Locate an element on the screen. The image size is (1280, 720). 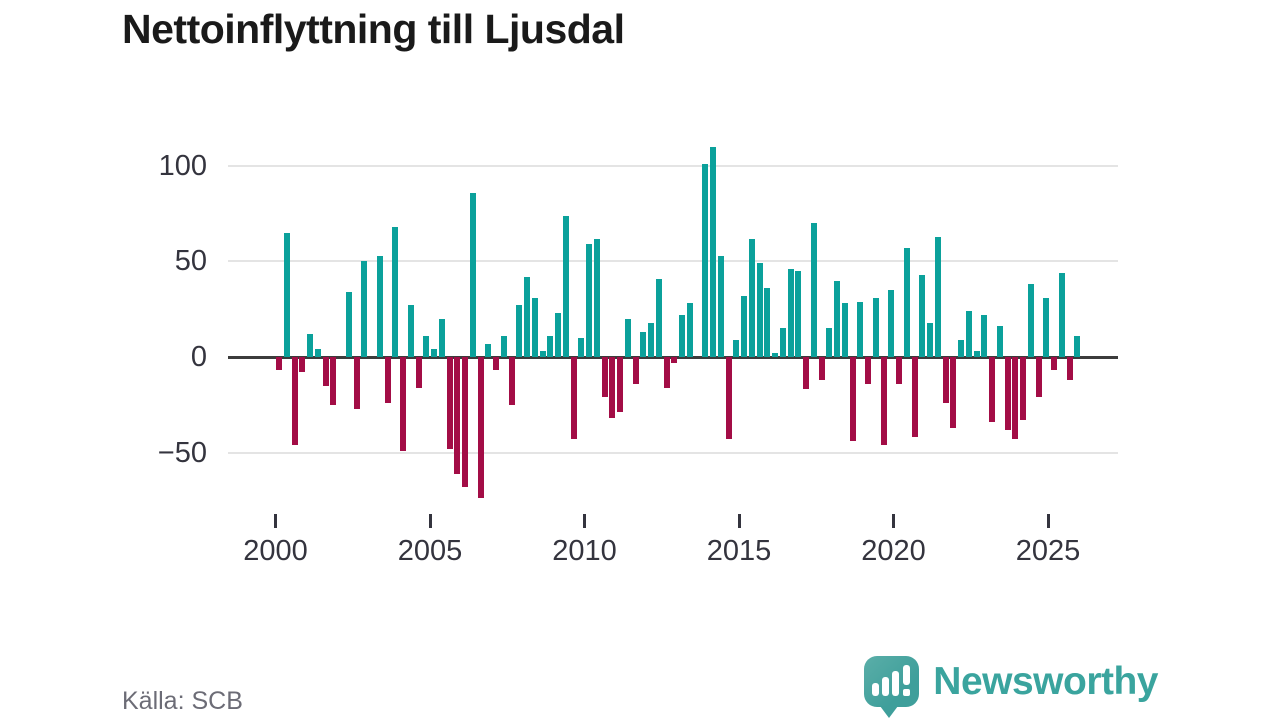
y-axis-tick-label: 50 is located at coordinates (190, 261).